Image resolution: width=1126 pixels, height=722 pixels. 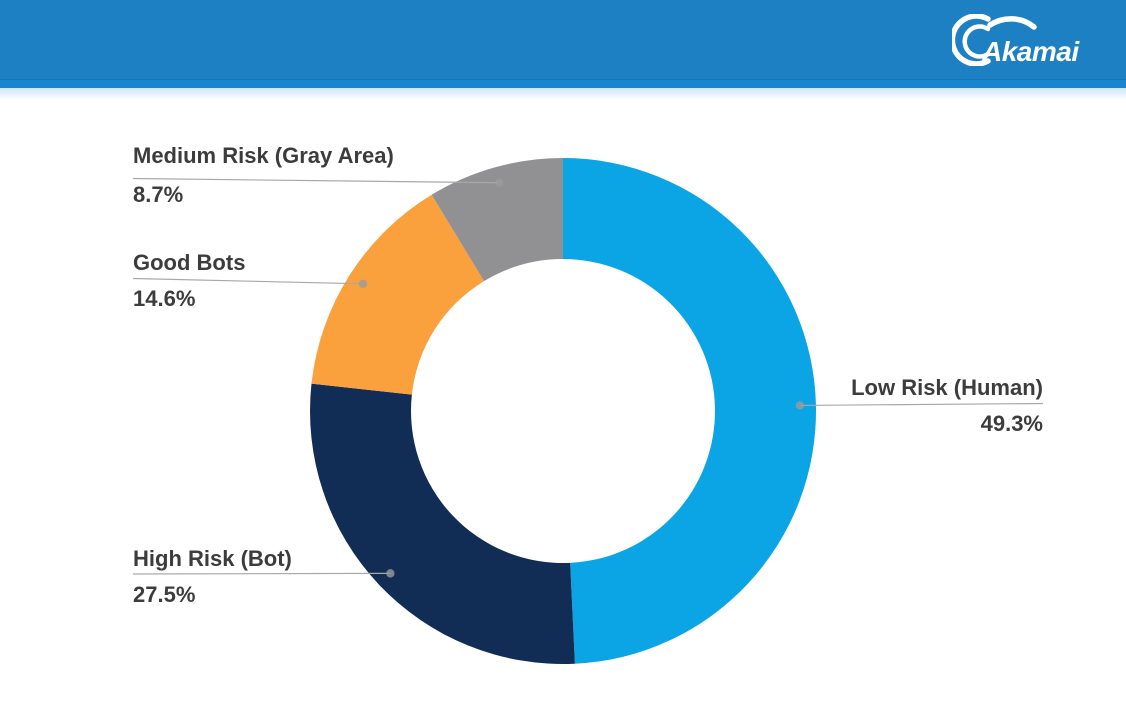 What do you see at coordinates (1030, 51) in the screenshot?
I see `akamai-logo-text: Akamai` at bounding box center [1030, 51].